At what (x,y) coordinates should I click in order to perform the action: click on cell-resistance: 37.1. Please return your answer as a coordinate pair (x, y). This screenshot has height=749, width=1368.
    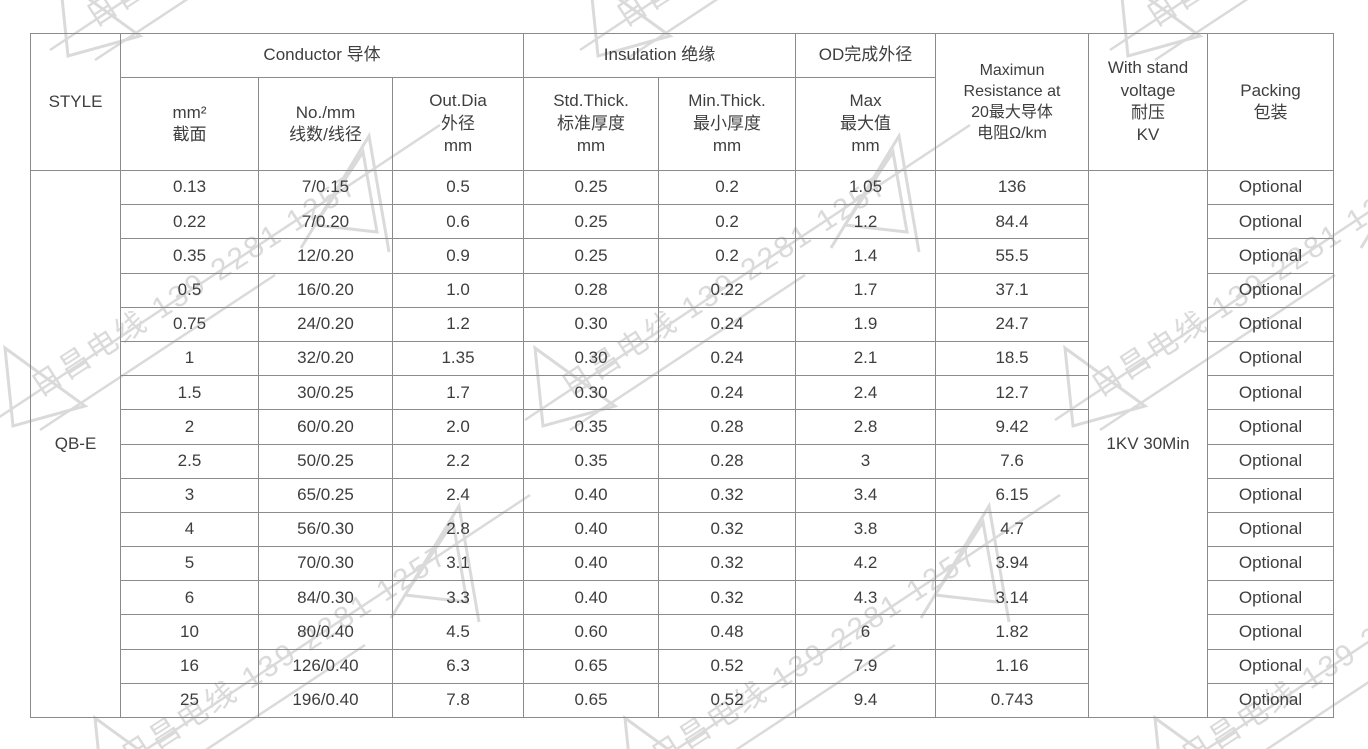
    Looking at the image, I should click on (1012, 290).